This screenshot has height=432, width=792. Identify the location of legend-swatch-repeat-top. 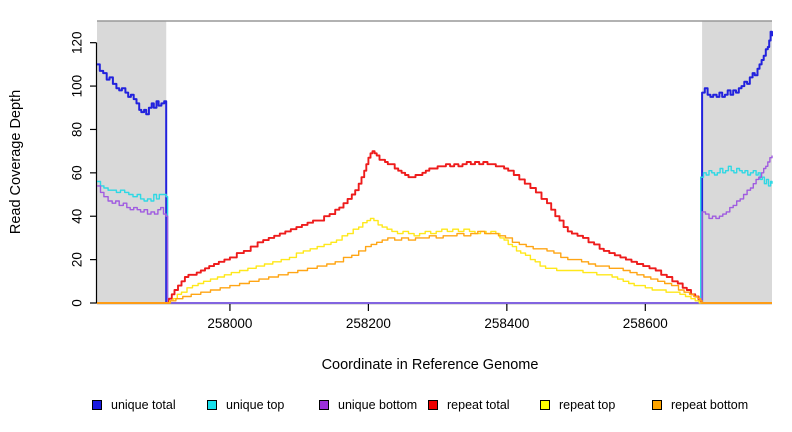
(545, 405).